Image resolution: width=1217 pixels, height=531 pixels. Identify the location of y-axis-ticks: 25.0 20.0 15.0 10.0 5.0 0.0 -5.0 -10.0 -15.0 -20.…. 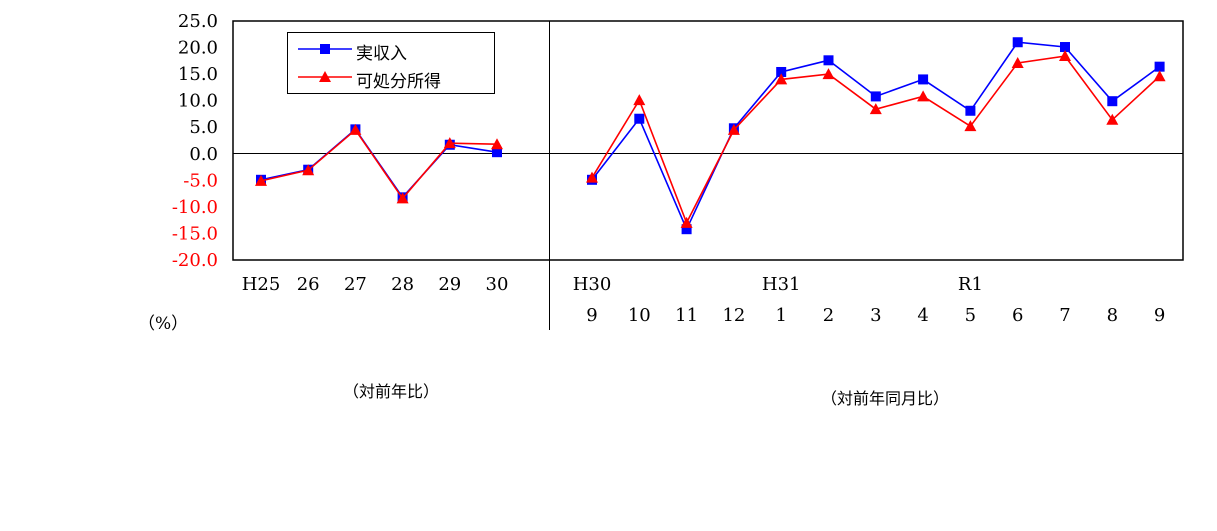
(195, 141).